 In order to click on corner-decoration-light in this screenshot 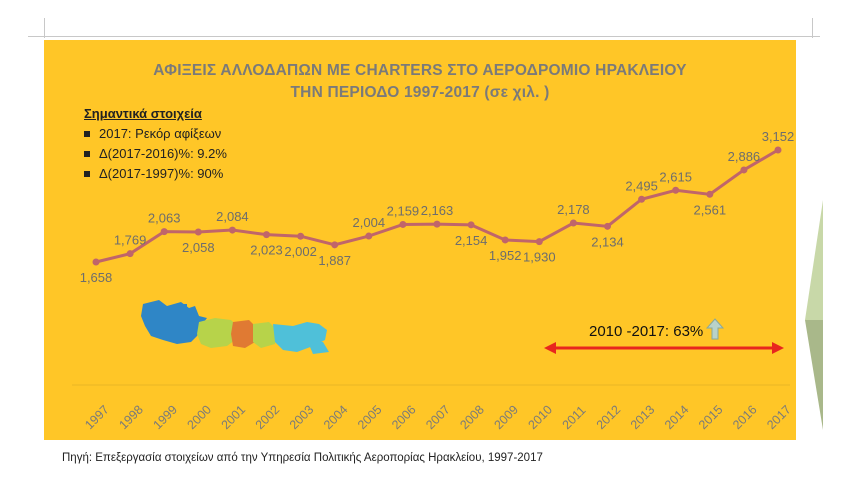, I will do `click(814, 260)`.